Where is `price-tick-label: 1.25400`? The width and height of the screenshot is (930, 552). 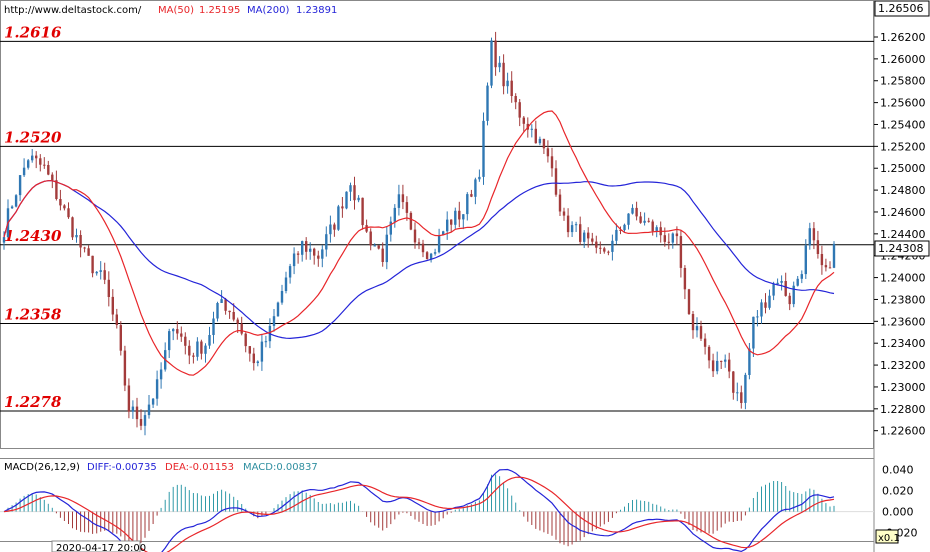
price-tick-label: 1.25400 is located at coordinates (903, 125).